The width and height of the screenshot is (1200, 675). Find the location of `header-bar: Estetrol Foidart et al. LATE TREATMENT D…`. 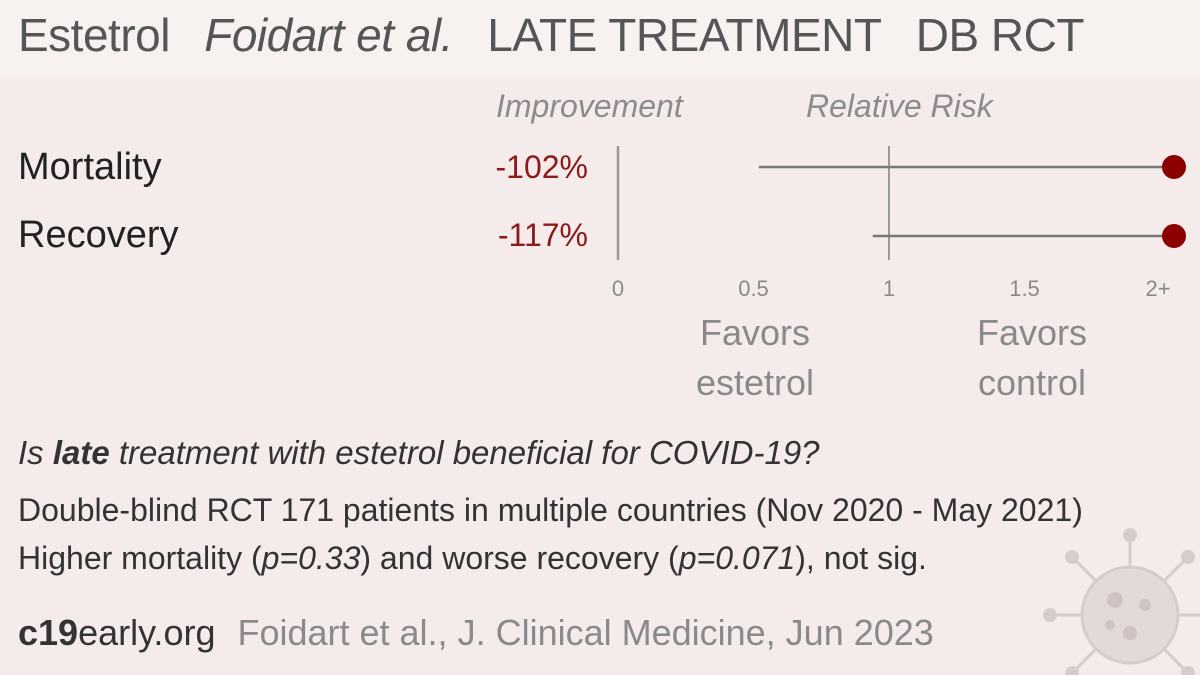

header-bar: Estetrol Foidart et al. LATE TREATMENT D… is located at coordinates (600, 38).